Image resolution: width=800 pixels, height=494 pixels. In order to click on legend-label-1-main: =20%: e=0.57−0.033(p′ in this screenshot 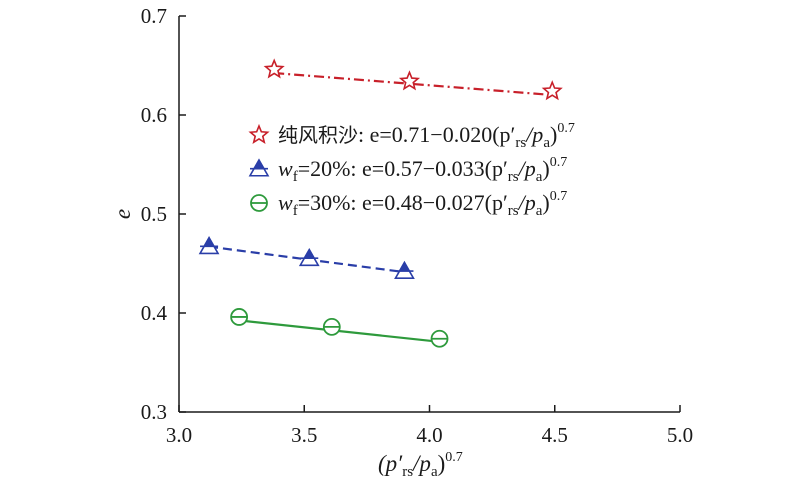, I will do `click(403, 168)`.